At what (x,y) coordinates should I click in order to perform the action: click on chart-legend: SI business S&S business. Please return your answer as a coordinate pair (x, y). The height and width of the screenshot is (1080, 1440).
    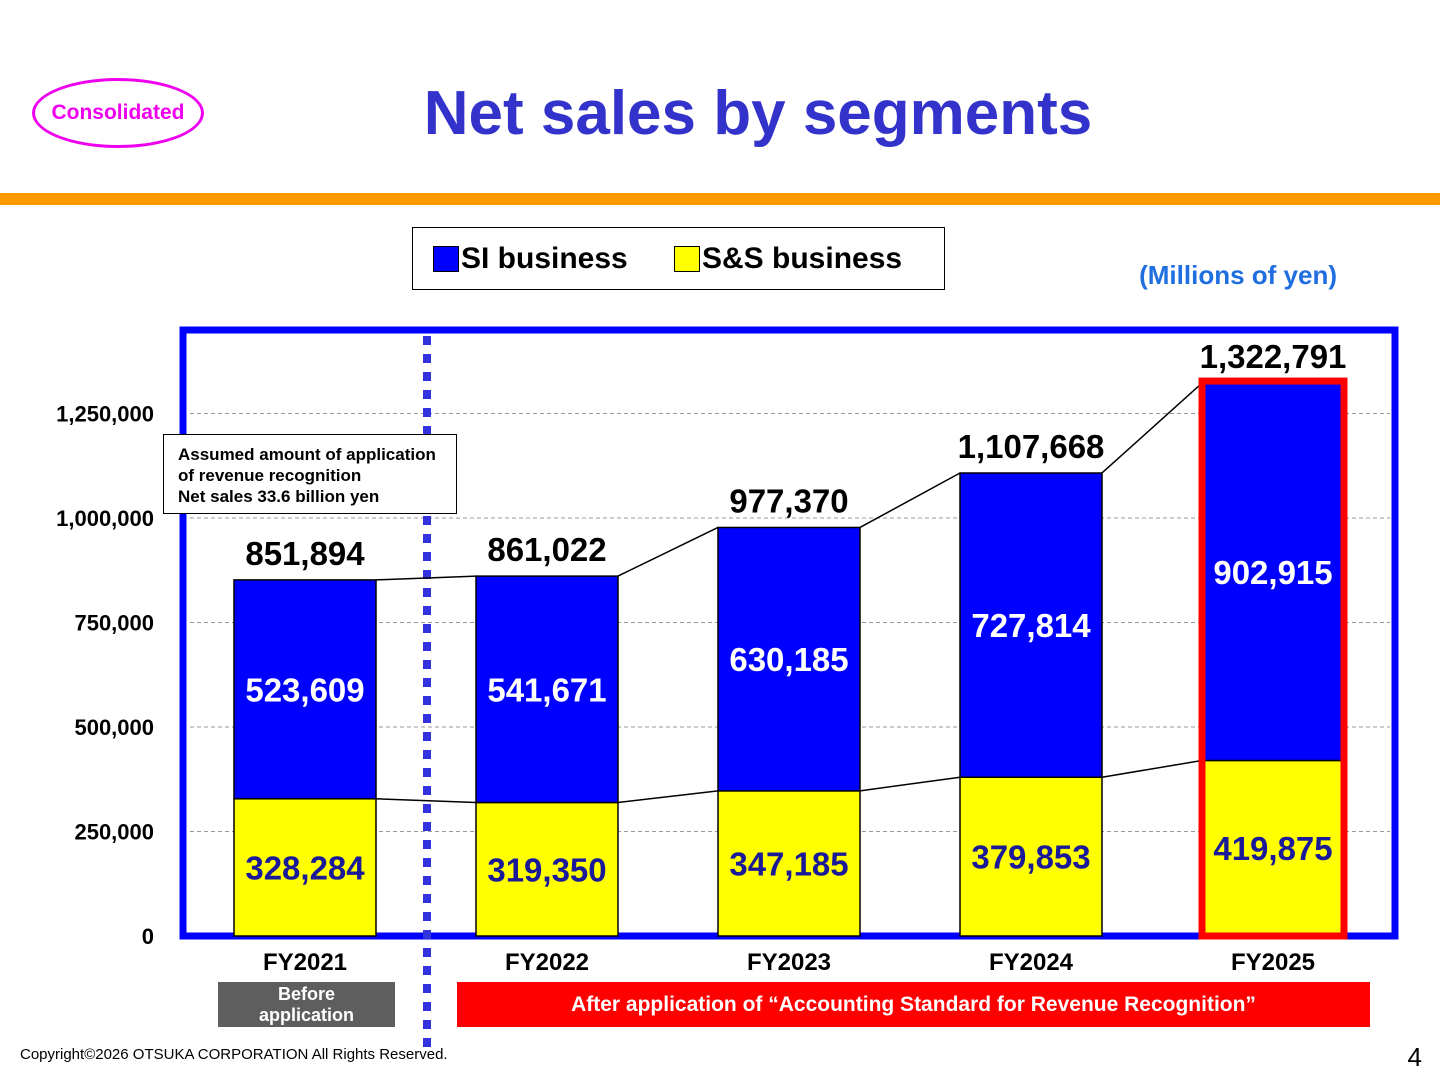
    Looking at the image, I should click on (678, 258).